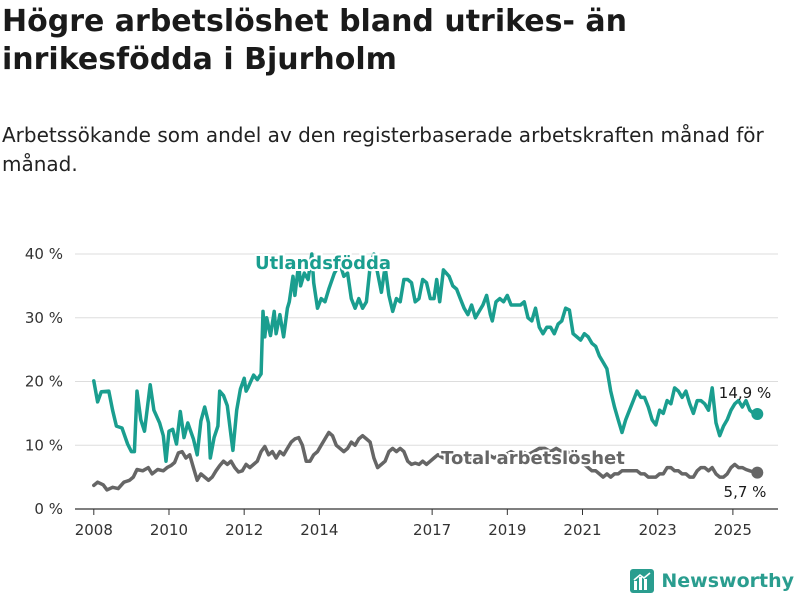 The image size is (800, 600). I want to click on x-tick-label: 2008, so click(94, 530).